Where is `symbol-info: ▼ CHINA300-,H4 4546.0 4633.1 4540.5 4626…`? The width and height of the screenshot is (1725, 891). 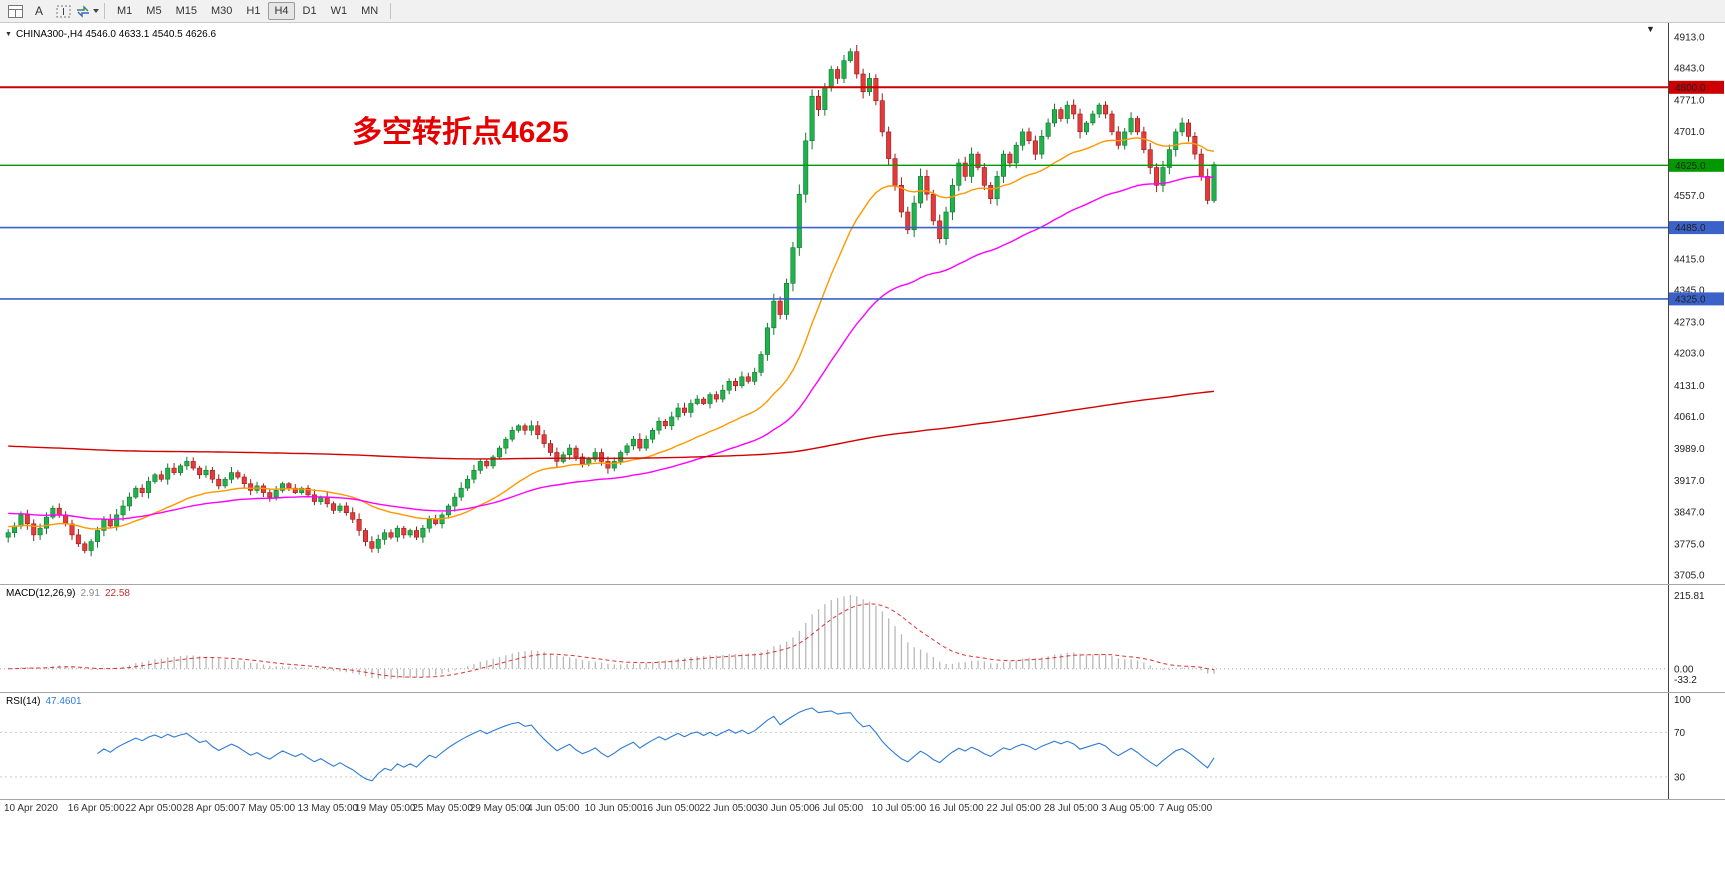
symbol-info: ▼ CHINA300-,H4 4546.0 4633.1 4540.5 4626… is located at coordinates (110, 34).